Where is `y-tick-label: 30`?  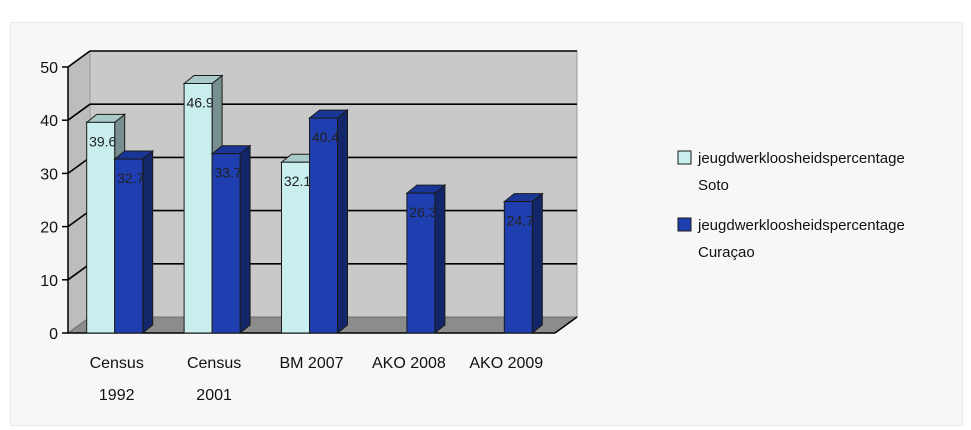
y-tick-label: 30 is located at coordinates (49, 174).